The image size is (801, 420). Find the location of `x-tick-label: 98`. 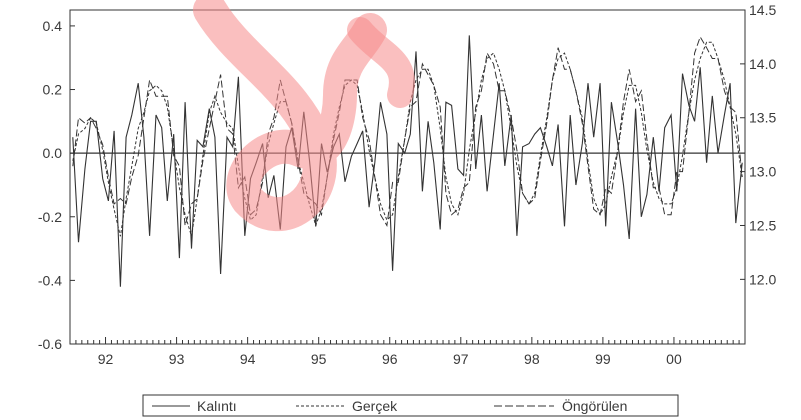

x-tick-label: 98 is located at coordinates (532, 359).